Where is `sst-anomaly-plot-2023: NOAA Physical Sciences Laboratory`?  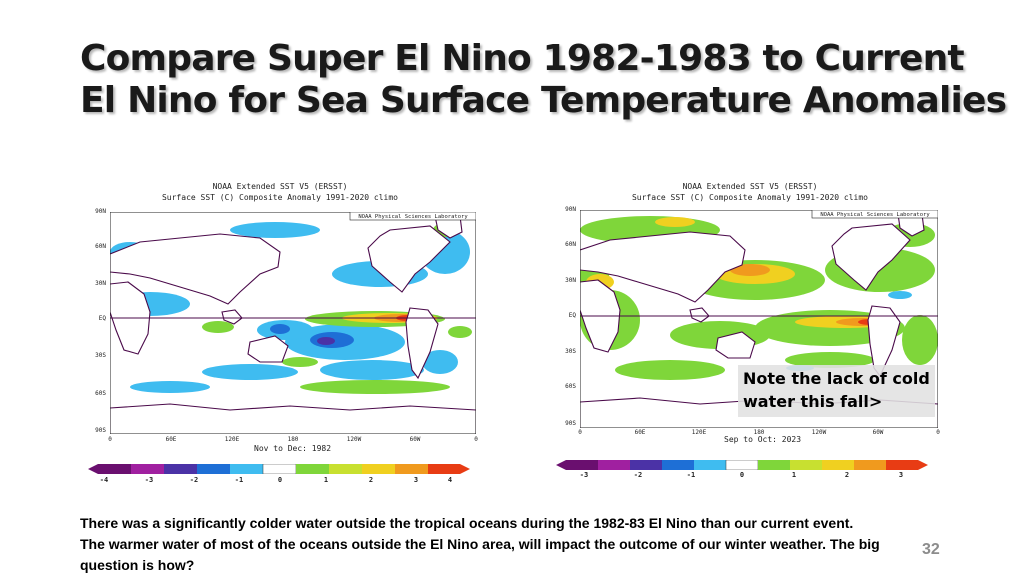 sst-anomaly-plot-2023: NOAA Physical Sciences Laboratory is located at coordinates (759, 319).